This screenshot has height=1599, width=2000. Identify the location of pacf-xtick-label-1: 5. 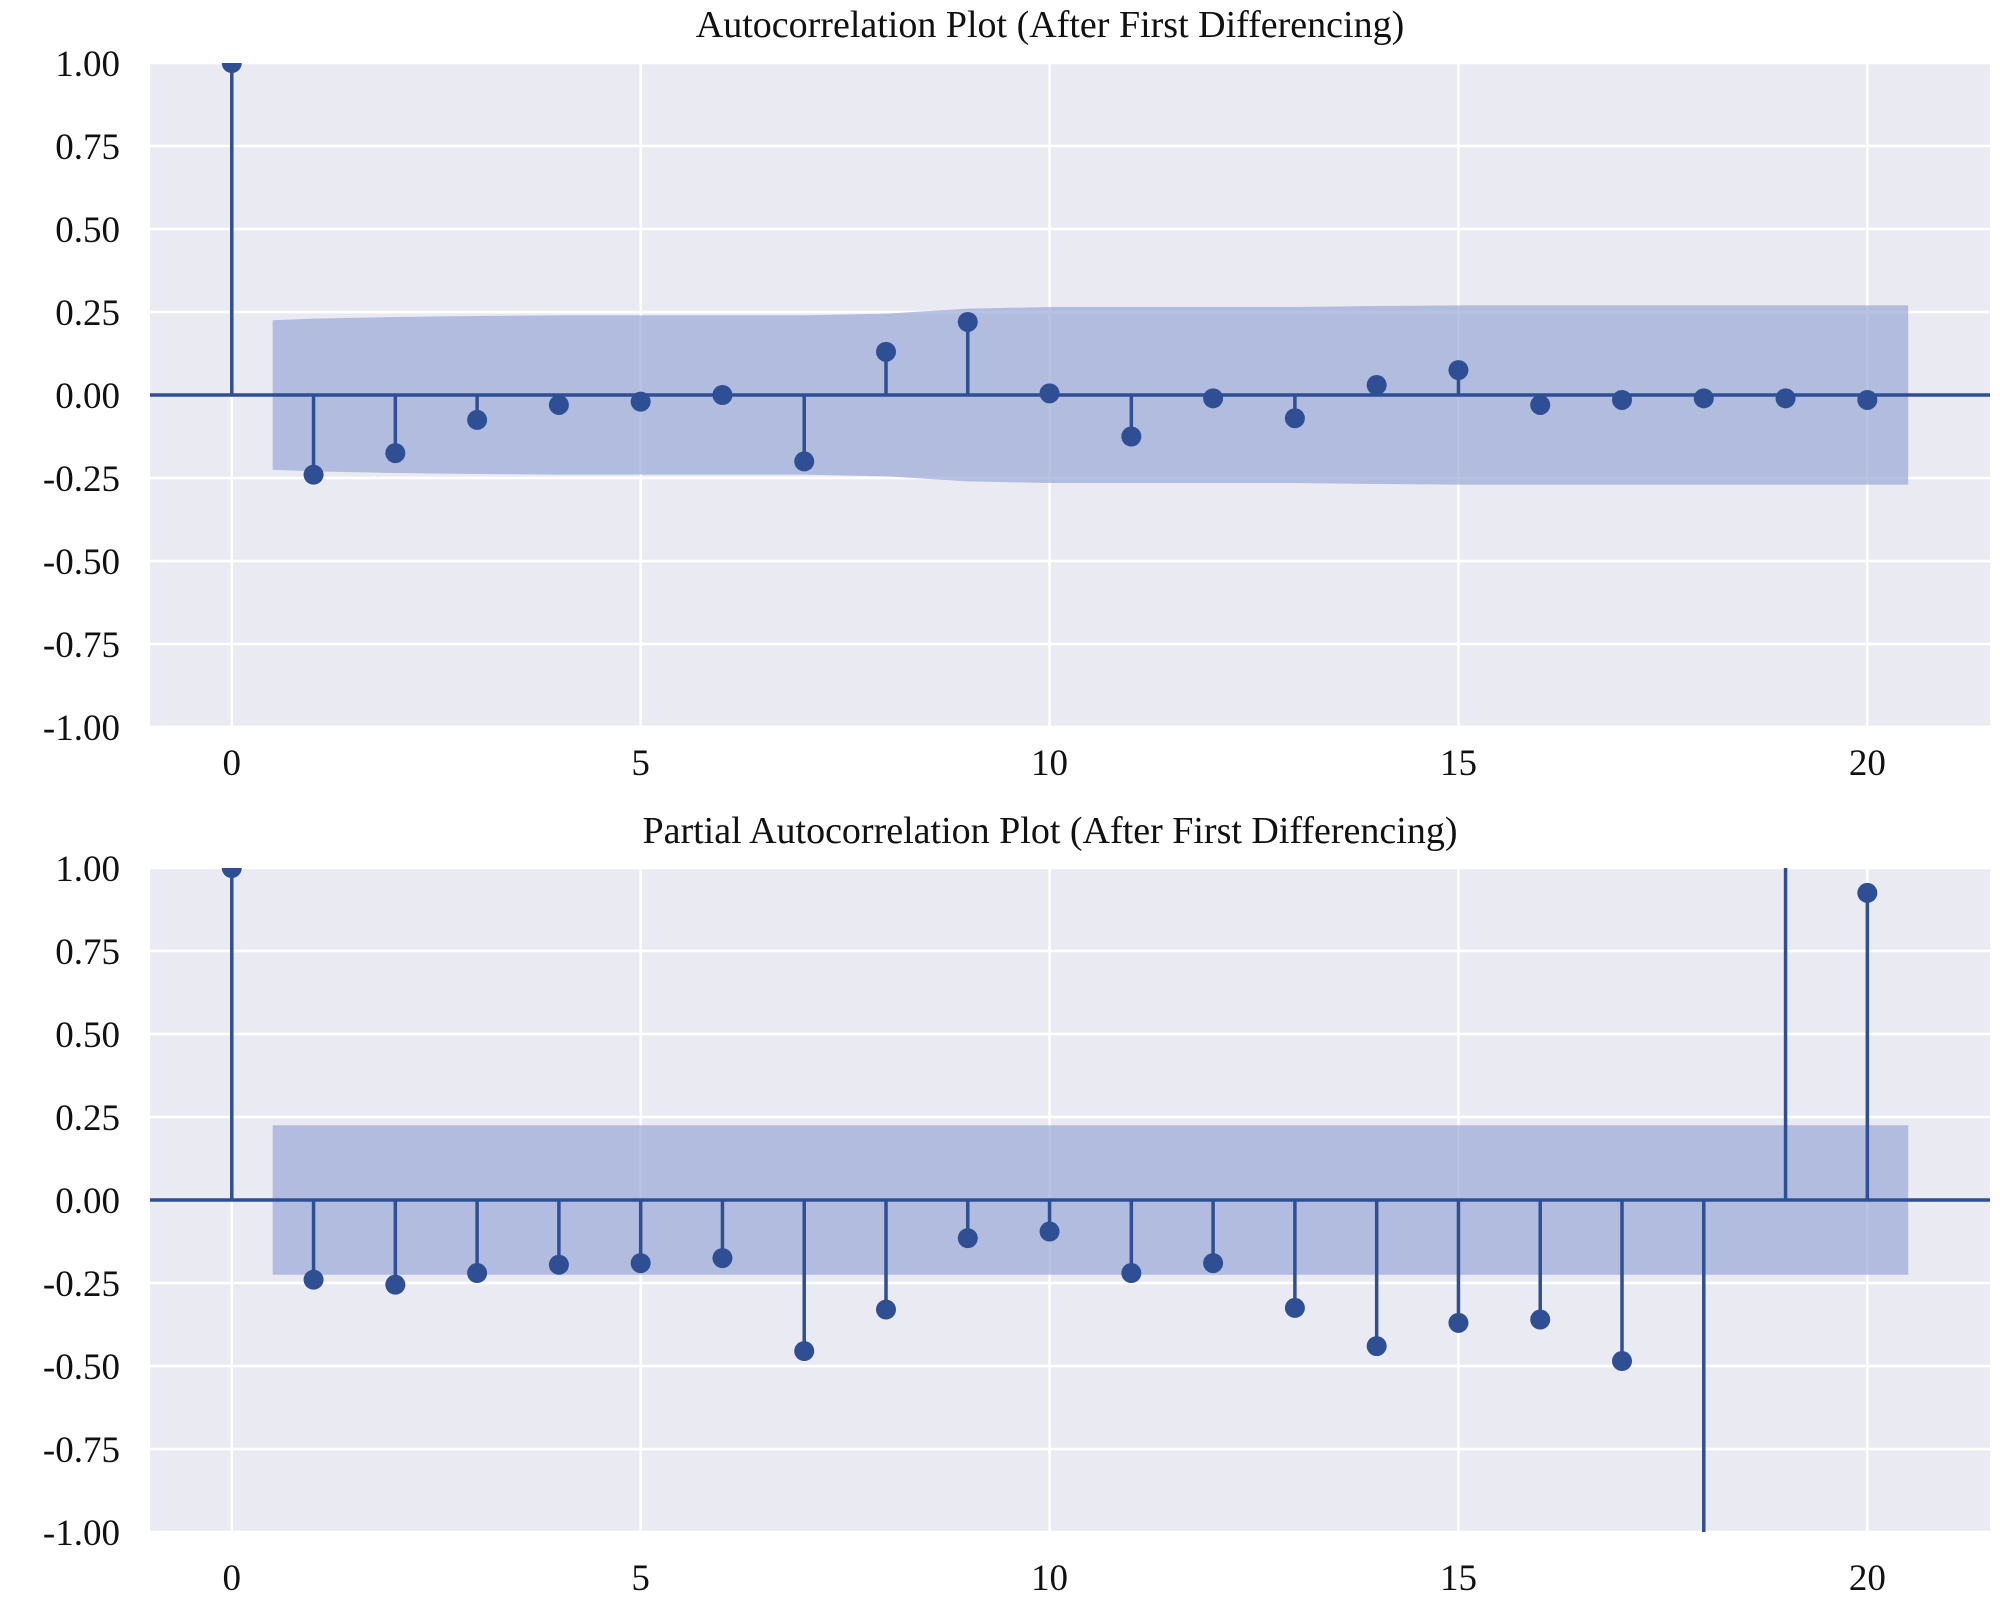
(640, 1578).